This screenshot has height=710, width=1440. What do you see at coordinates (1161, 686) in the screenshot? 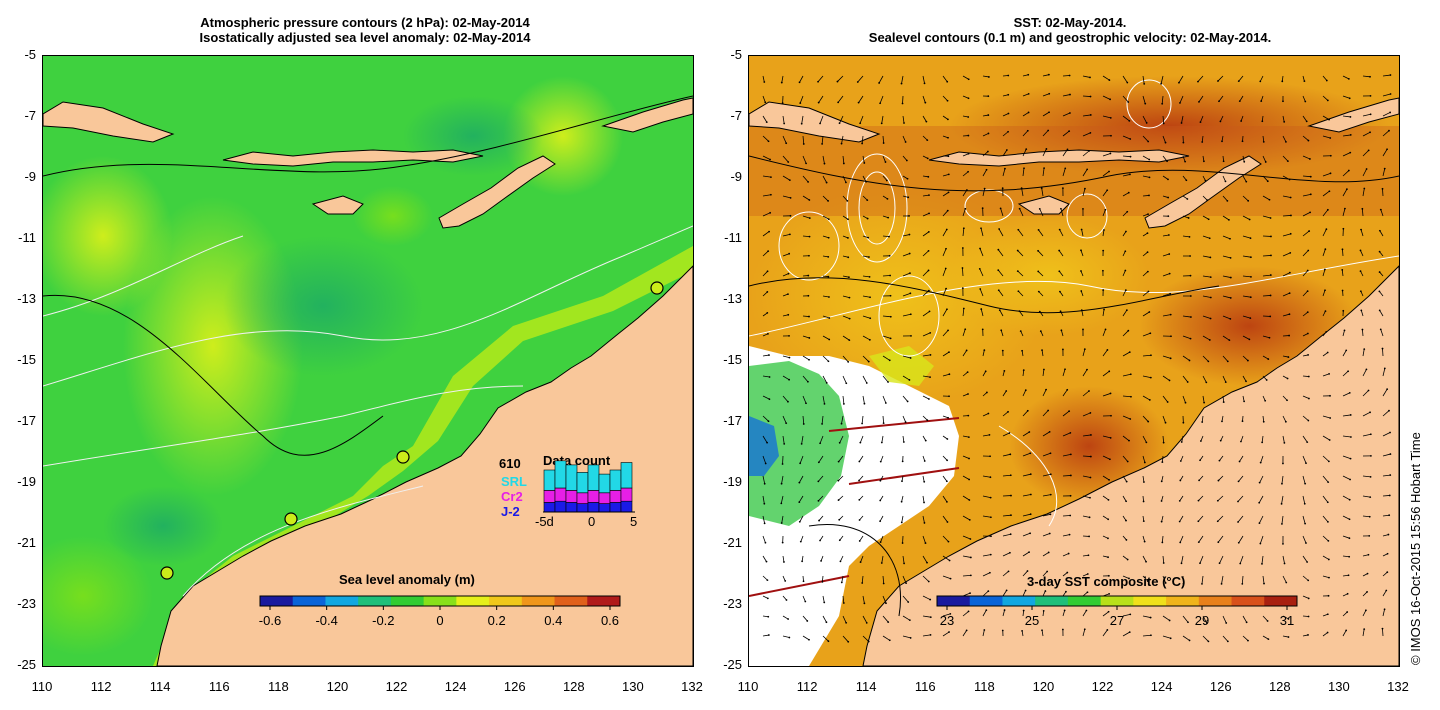
I see `x-tick-label: 124` at bounding box center [1161, 686].